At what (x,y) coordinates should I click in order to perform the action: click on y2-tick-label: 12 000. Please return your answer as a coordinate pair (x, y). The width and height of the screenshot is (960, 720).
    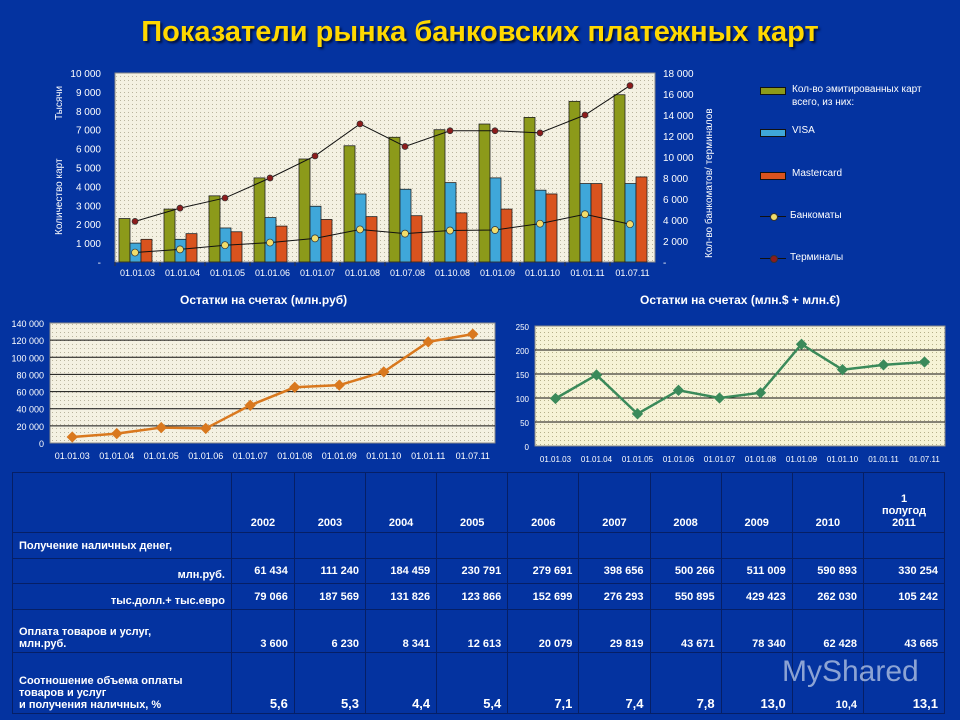
    Looking at the image, I should click on (678, 137).